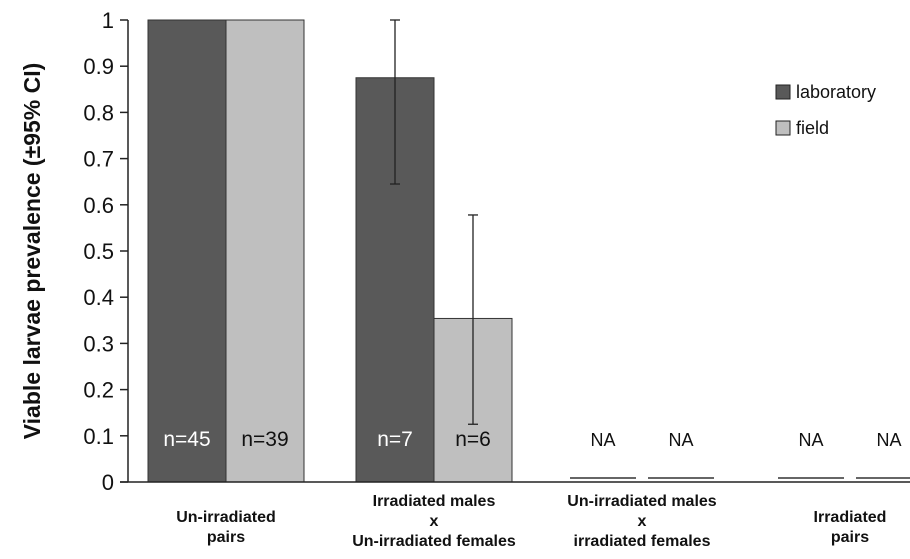  Describe the element at coordinates (642, 541) in the screenshot. I see `category-label: irradiated females` at that location.